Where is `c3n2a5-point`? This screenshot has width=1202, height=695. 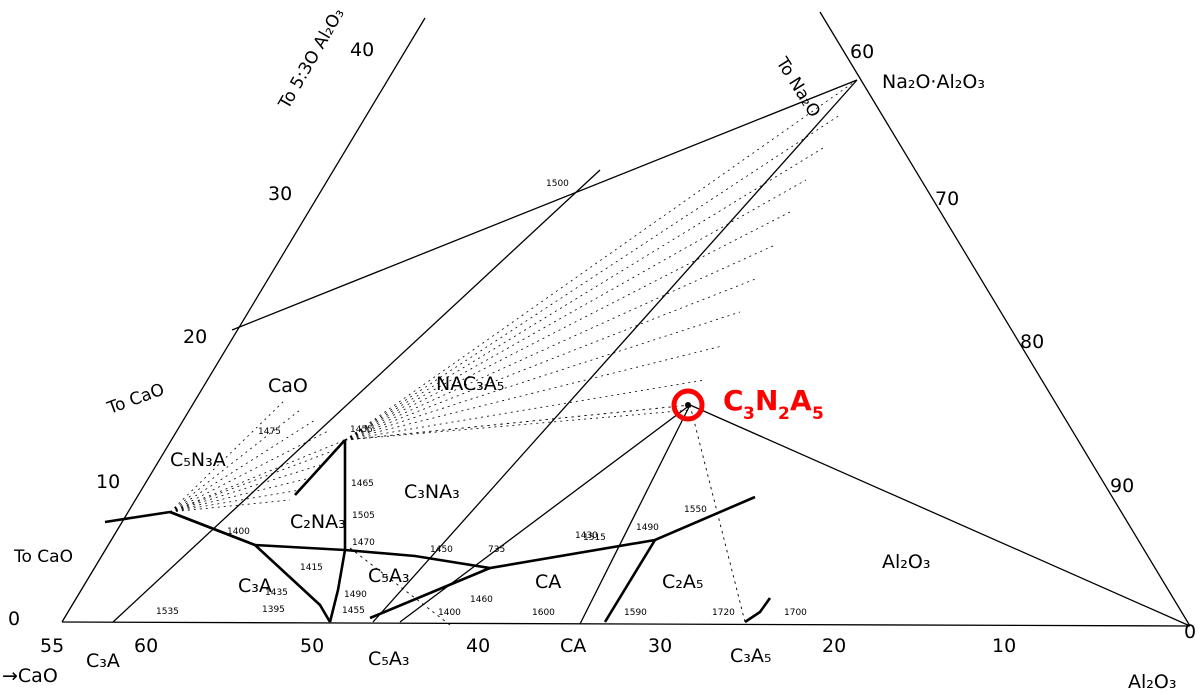 c3n2a5-point is located at coordinates (688, 405).